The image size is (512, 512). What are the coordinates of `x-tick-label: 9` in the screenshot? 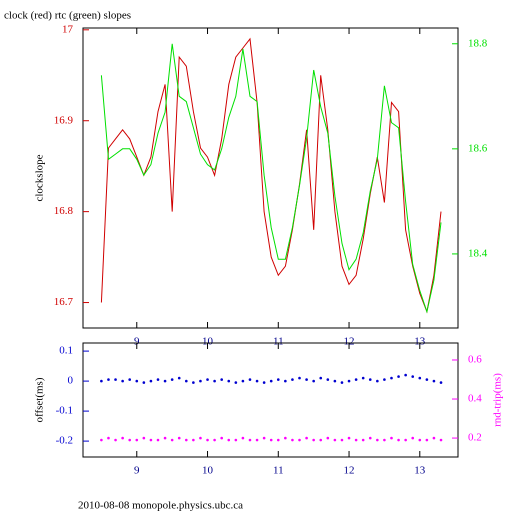 It's located at (137, 471).